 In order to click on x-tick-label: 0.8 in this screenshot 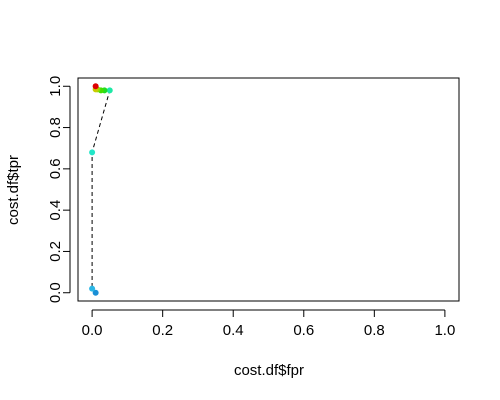, I will do `click(374, 330)`.